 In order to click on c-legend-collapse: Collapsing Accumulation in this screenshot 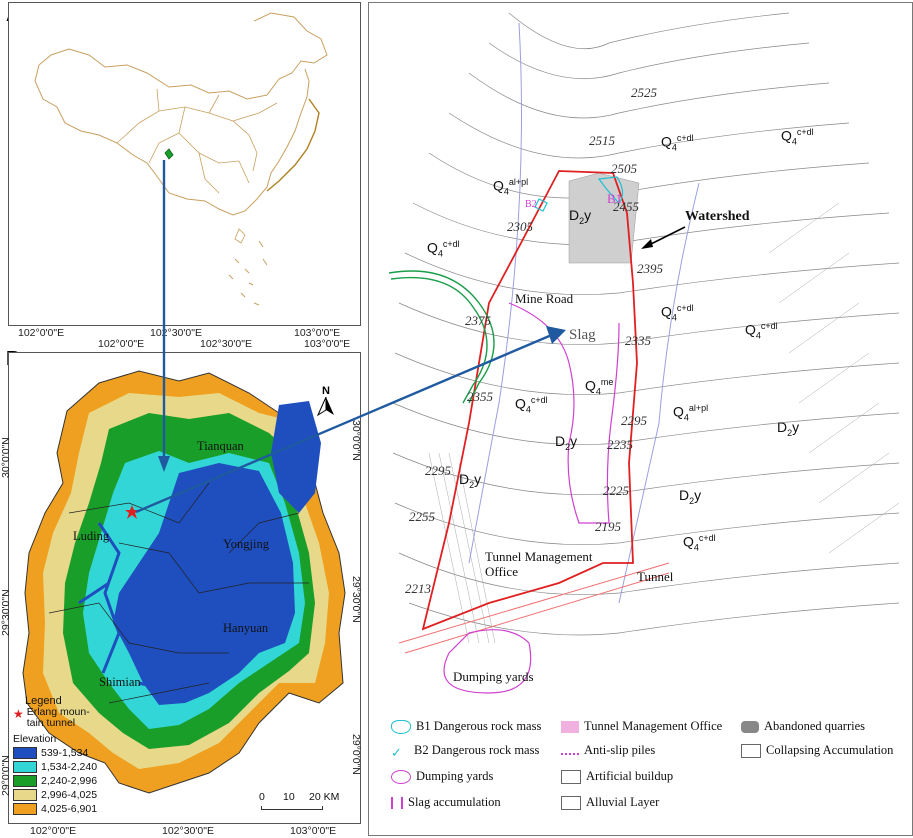, I will do `click(817, 751)`.